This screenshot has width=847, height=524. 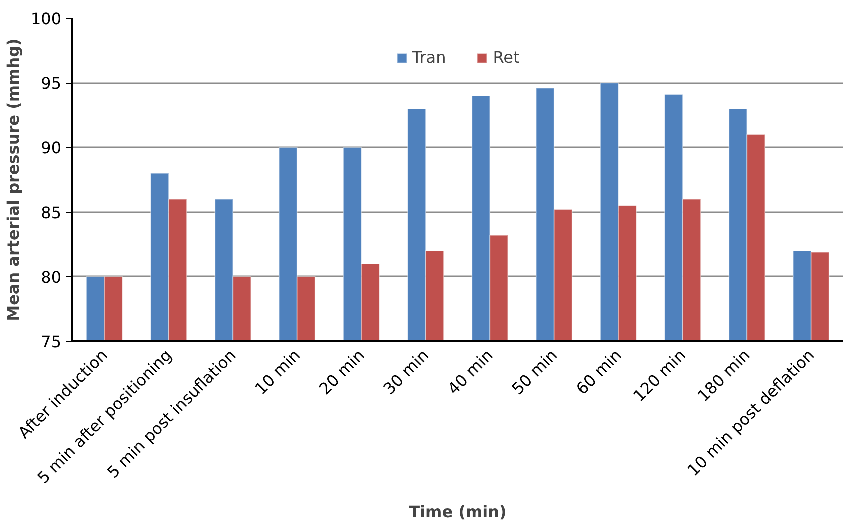 I want to click on x-tick-label: 30 min, so click(x=406, y=372).